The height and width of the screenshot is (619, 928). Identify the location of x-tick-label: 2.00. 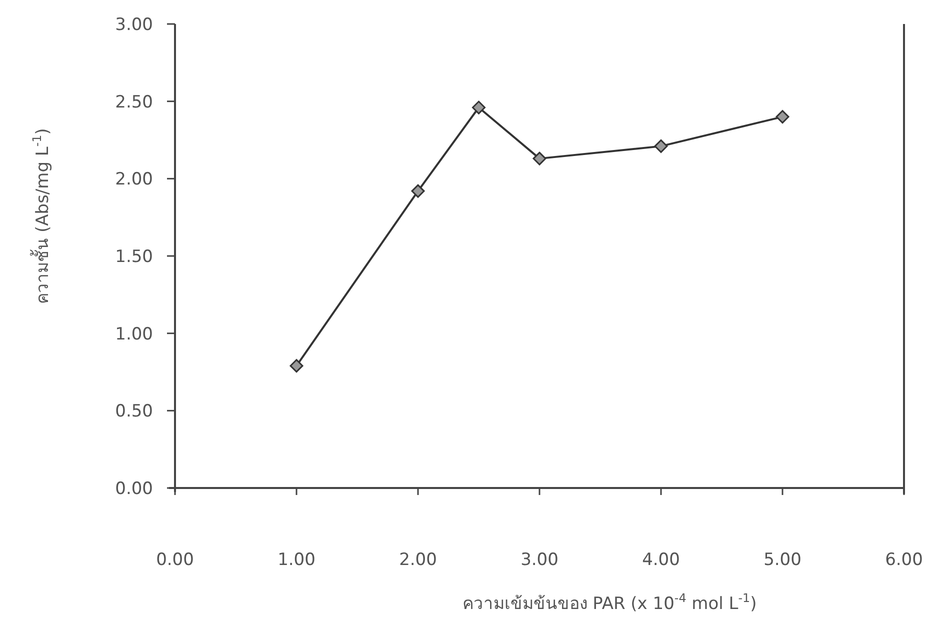
(418, 560).